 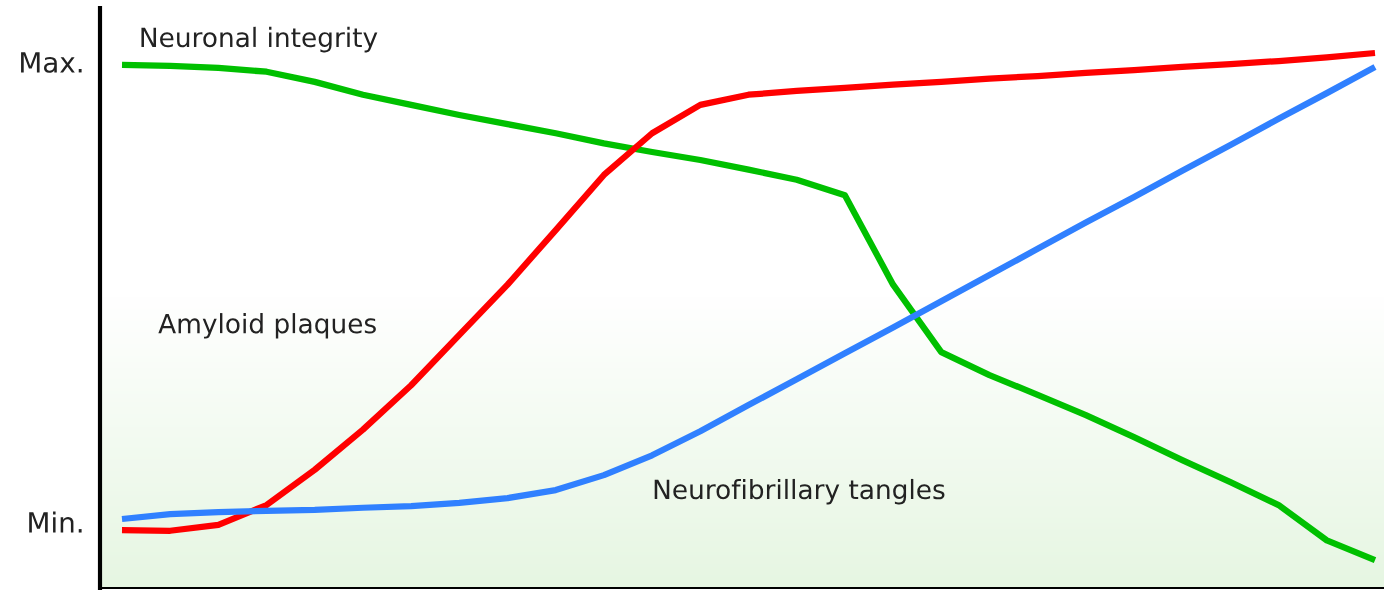 I want to click on text: Max., so click(x=51, y=62).